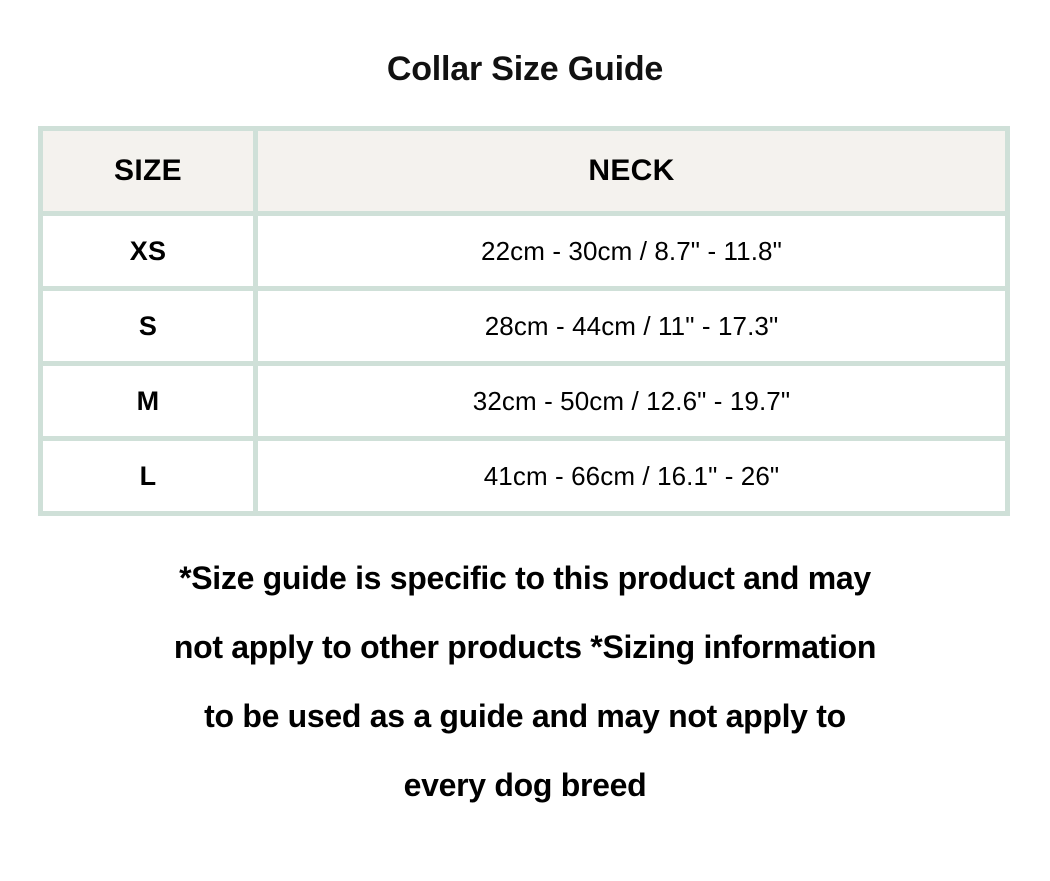 The height and width of the screenshot is (881, 1050). I want to click on cell-neck: 41cm - 66cm / 16.1" - 26", so click(631, 476).